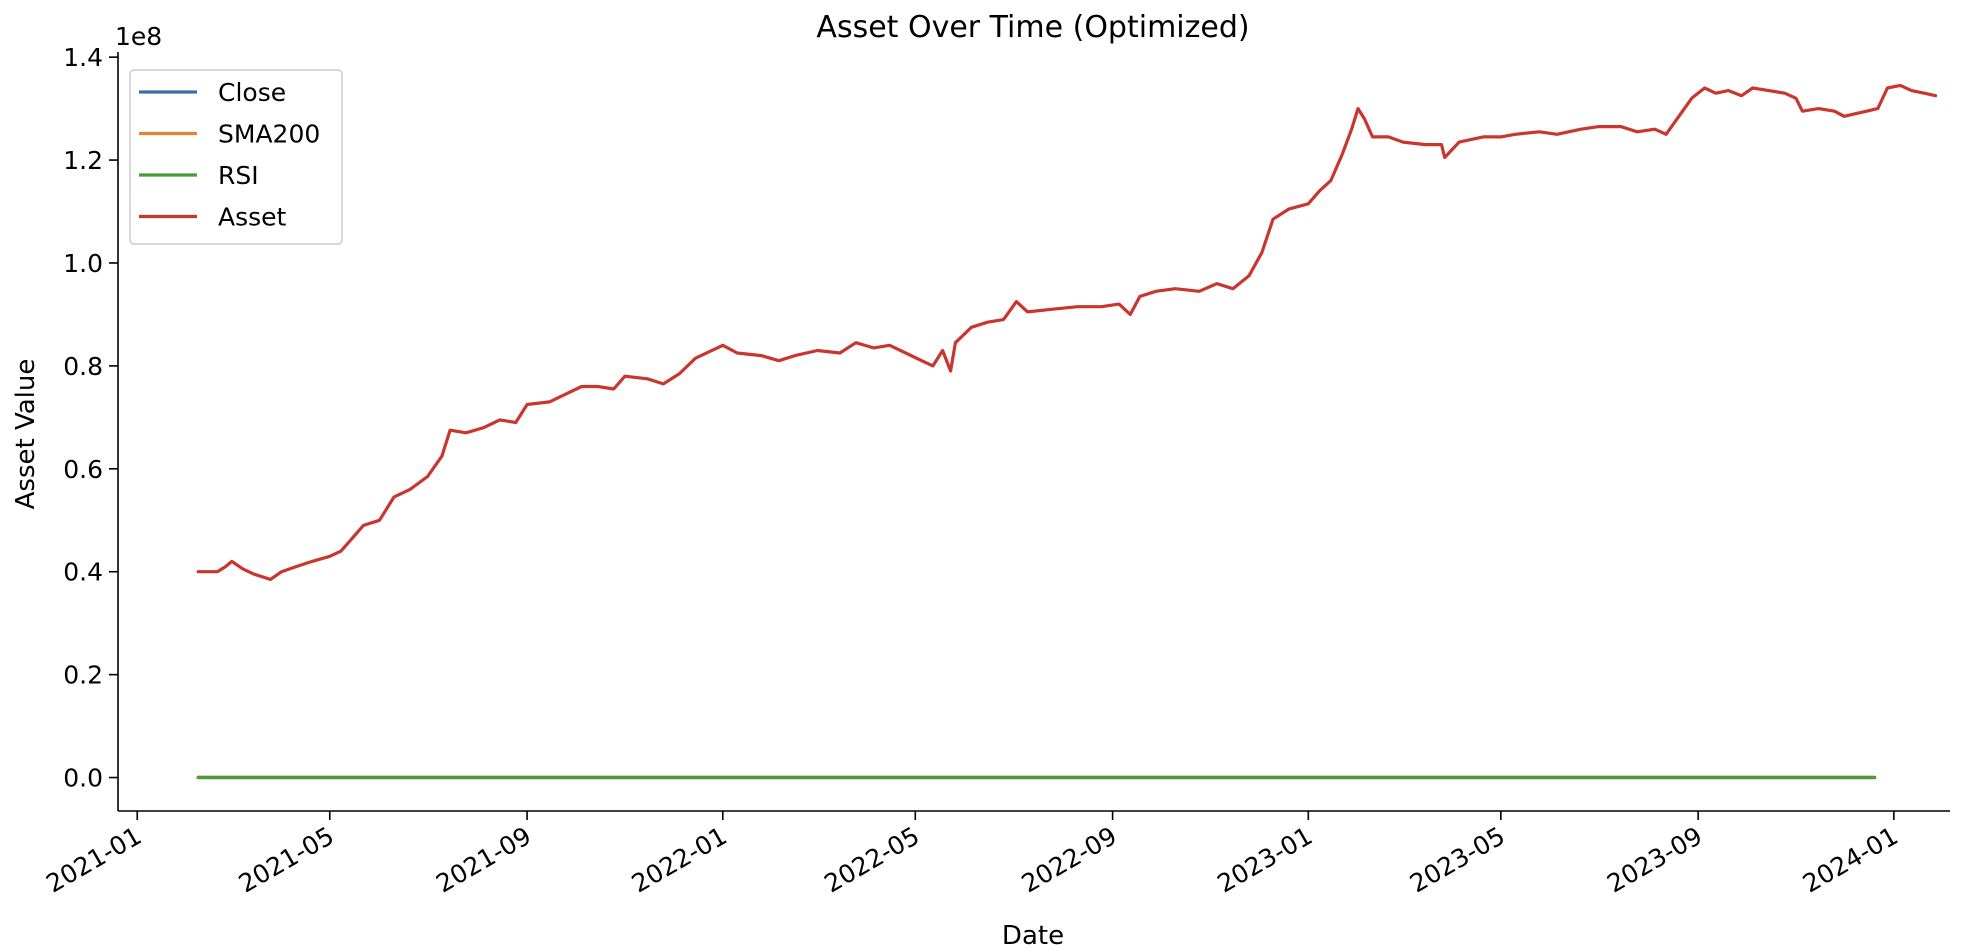  I want to click on x-tick-label: 2022-01, so click(679, 859).